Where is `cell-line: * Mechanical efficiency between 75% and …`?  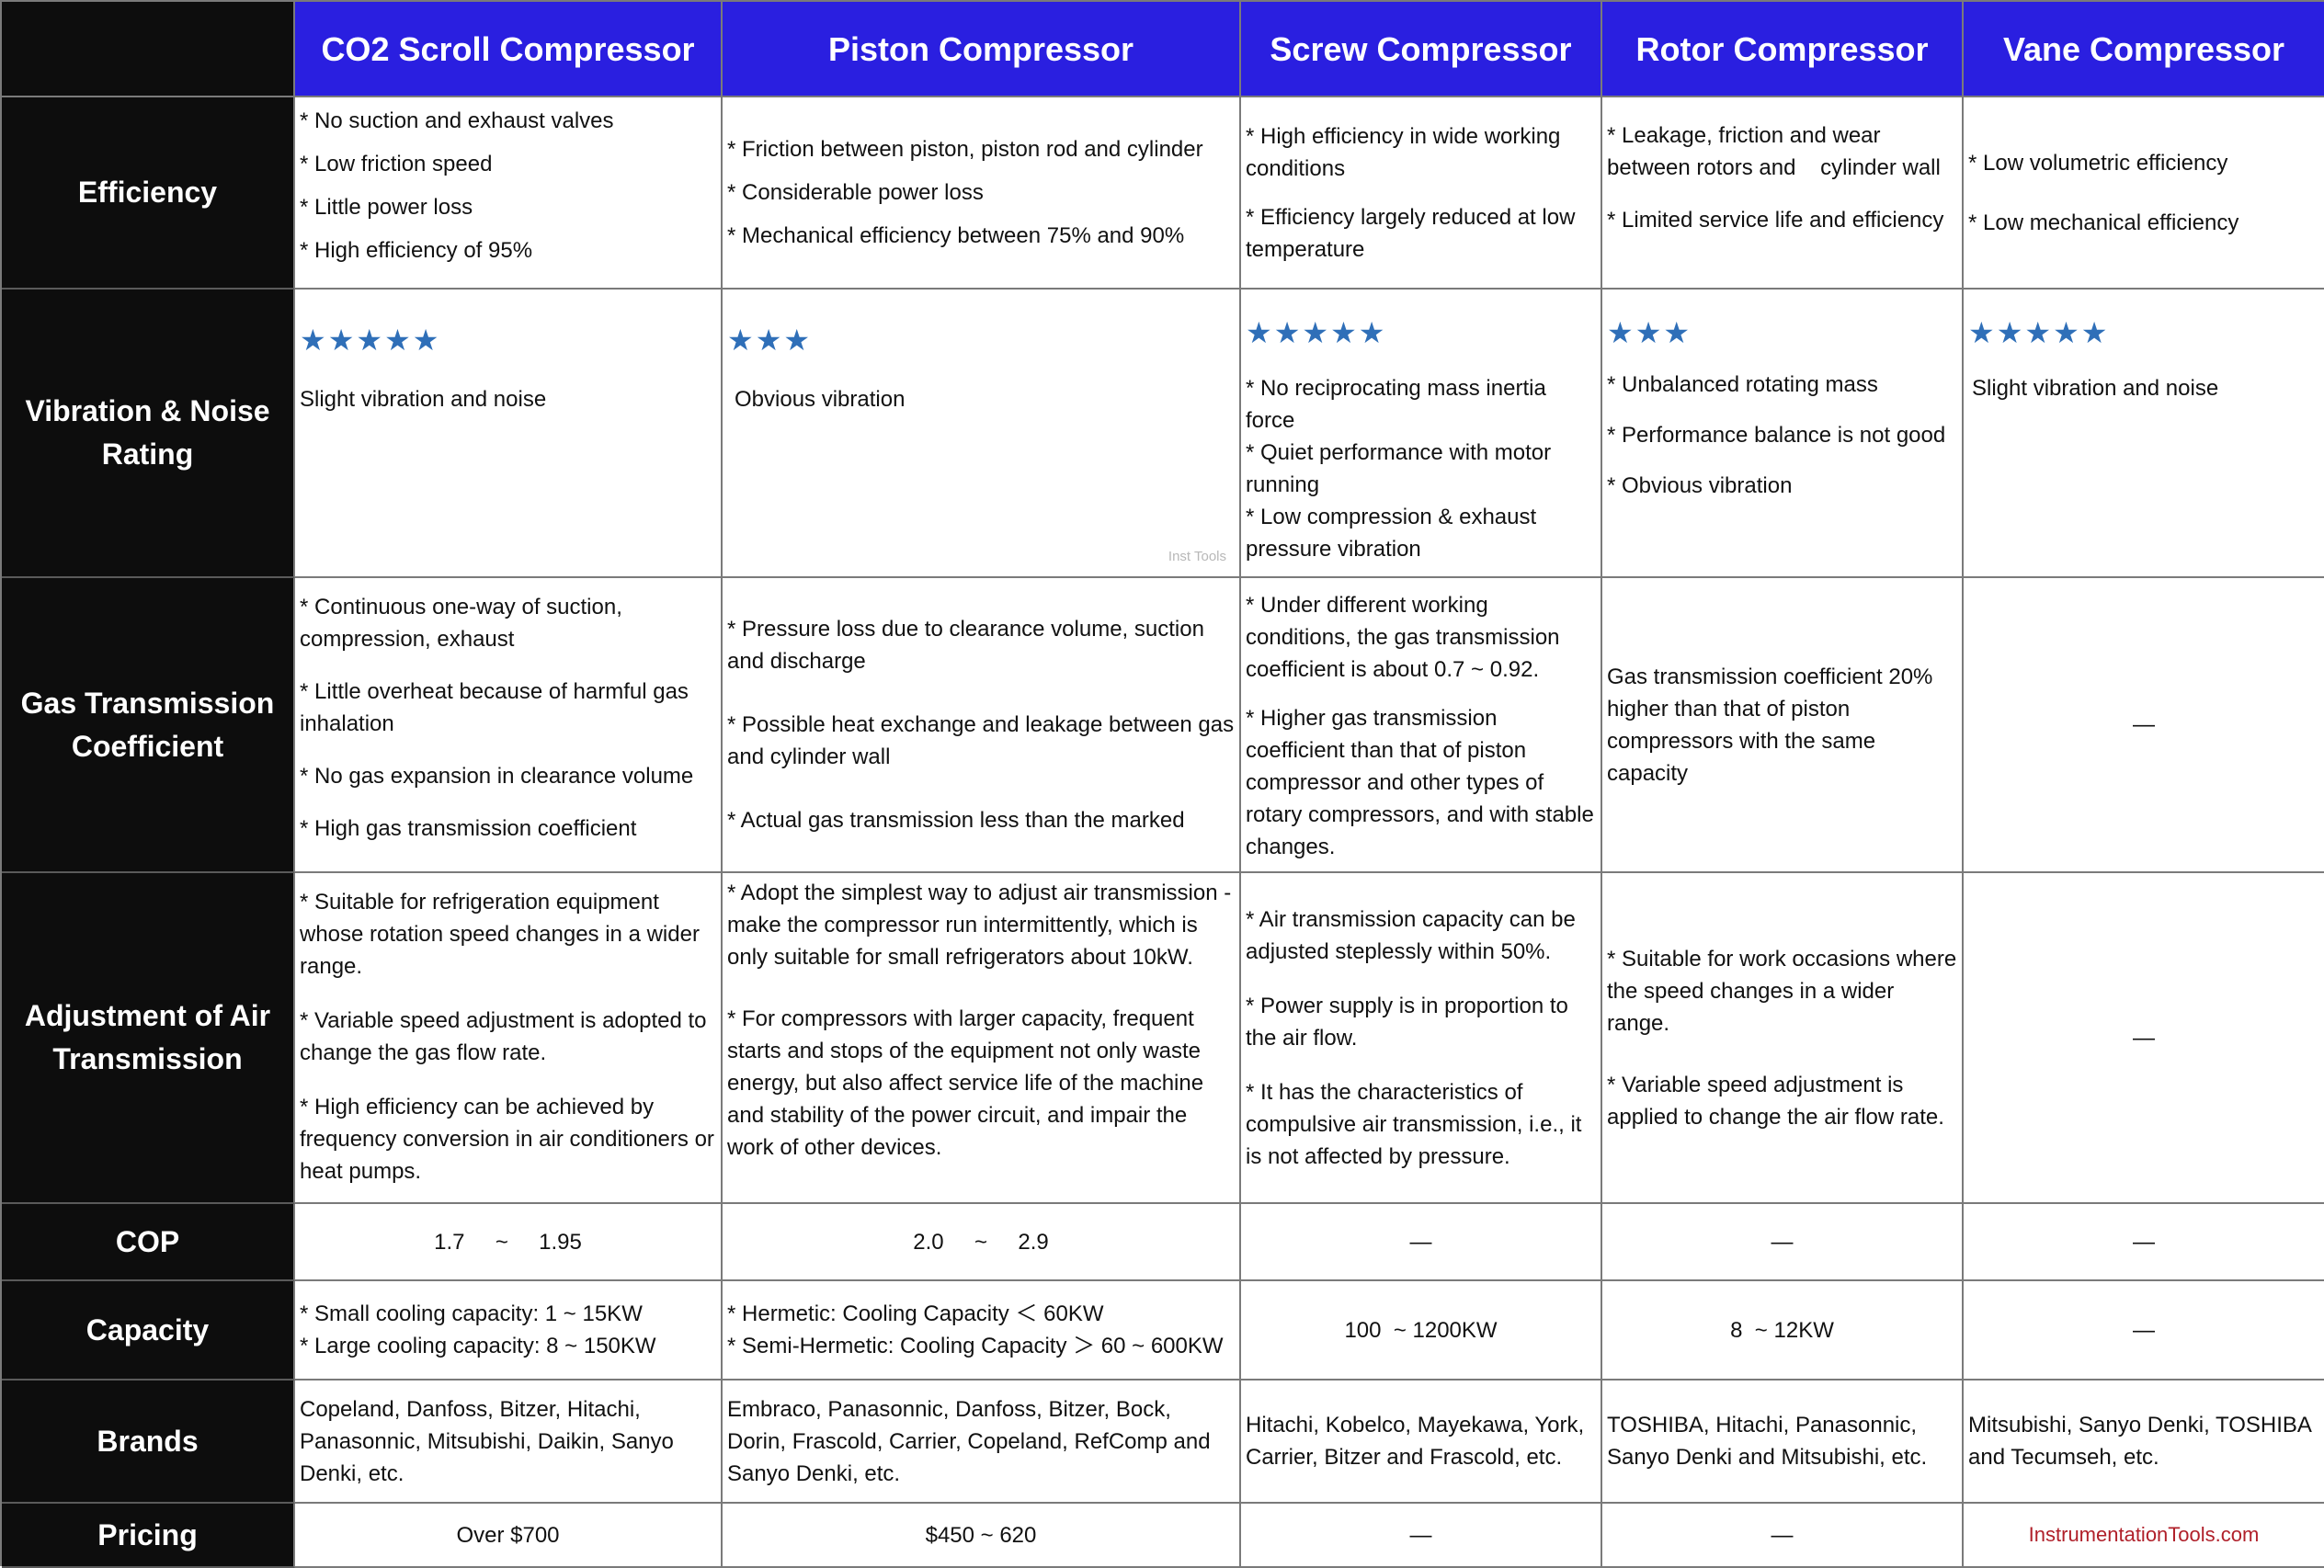 cell-line: * Mechanical efficiency between 75% and … is located at coordinates (956, 235).